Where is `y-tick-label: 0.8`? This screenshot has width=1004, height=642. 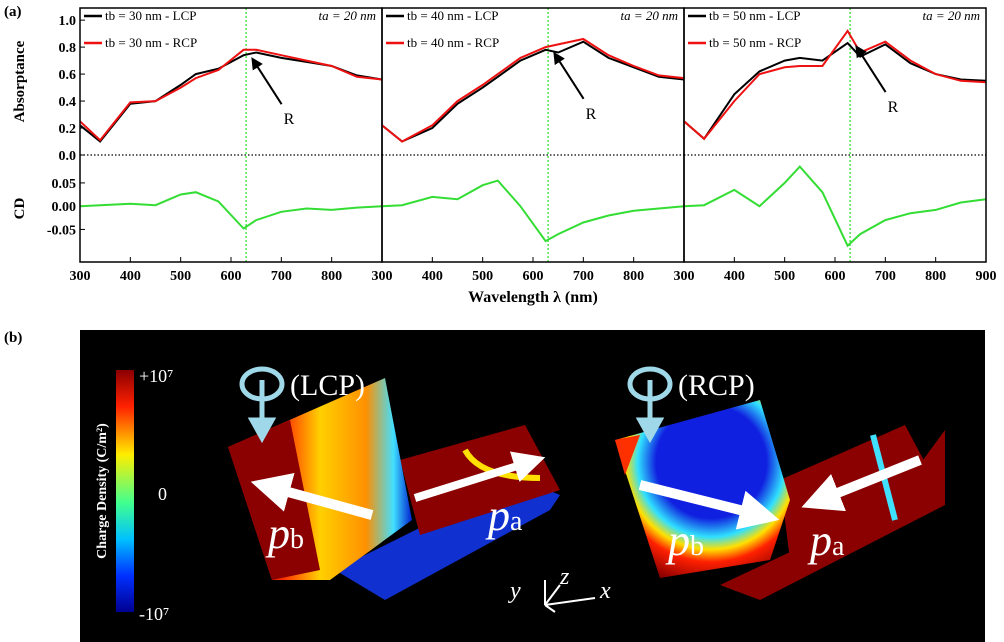
y-tick-label: 0.8 is located at coordinates (68, 48).